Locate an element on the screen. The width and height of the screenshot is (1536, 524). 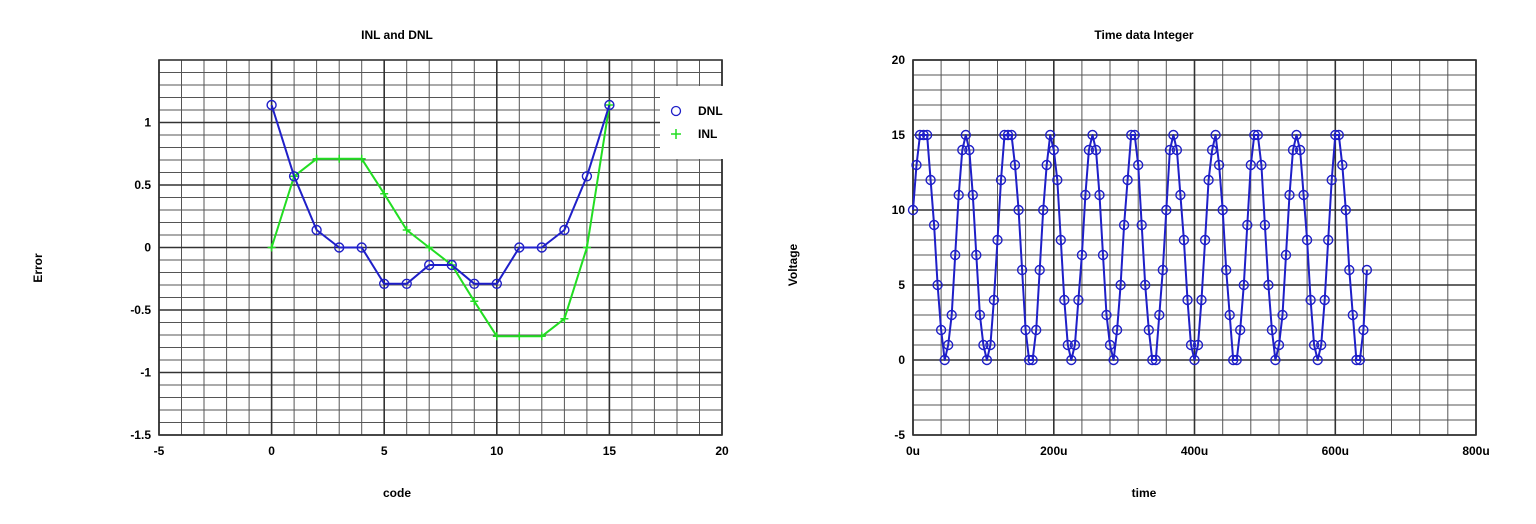
y-tick-label: 1 is located at coordinates (147, 123).